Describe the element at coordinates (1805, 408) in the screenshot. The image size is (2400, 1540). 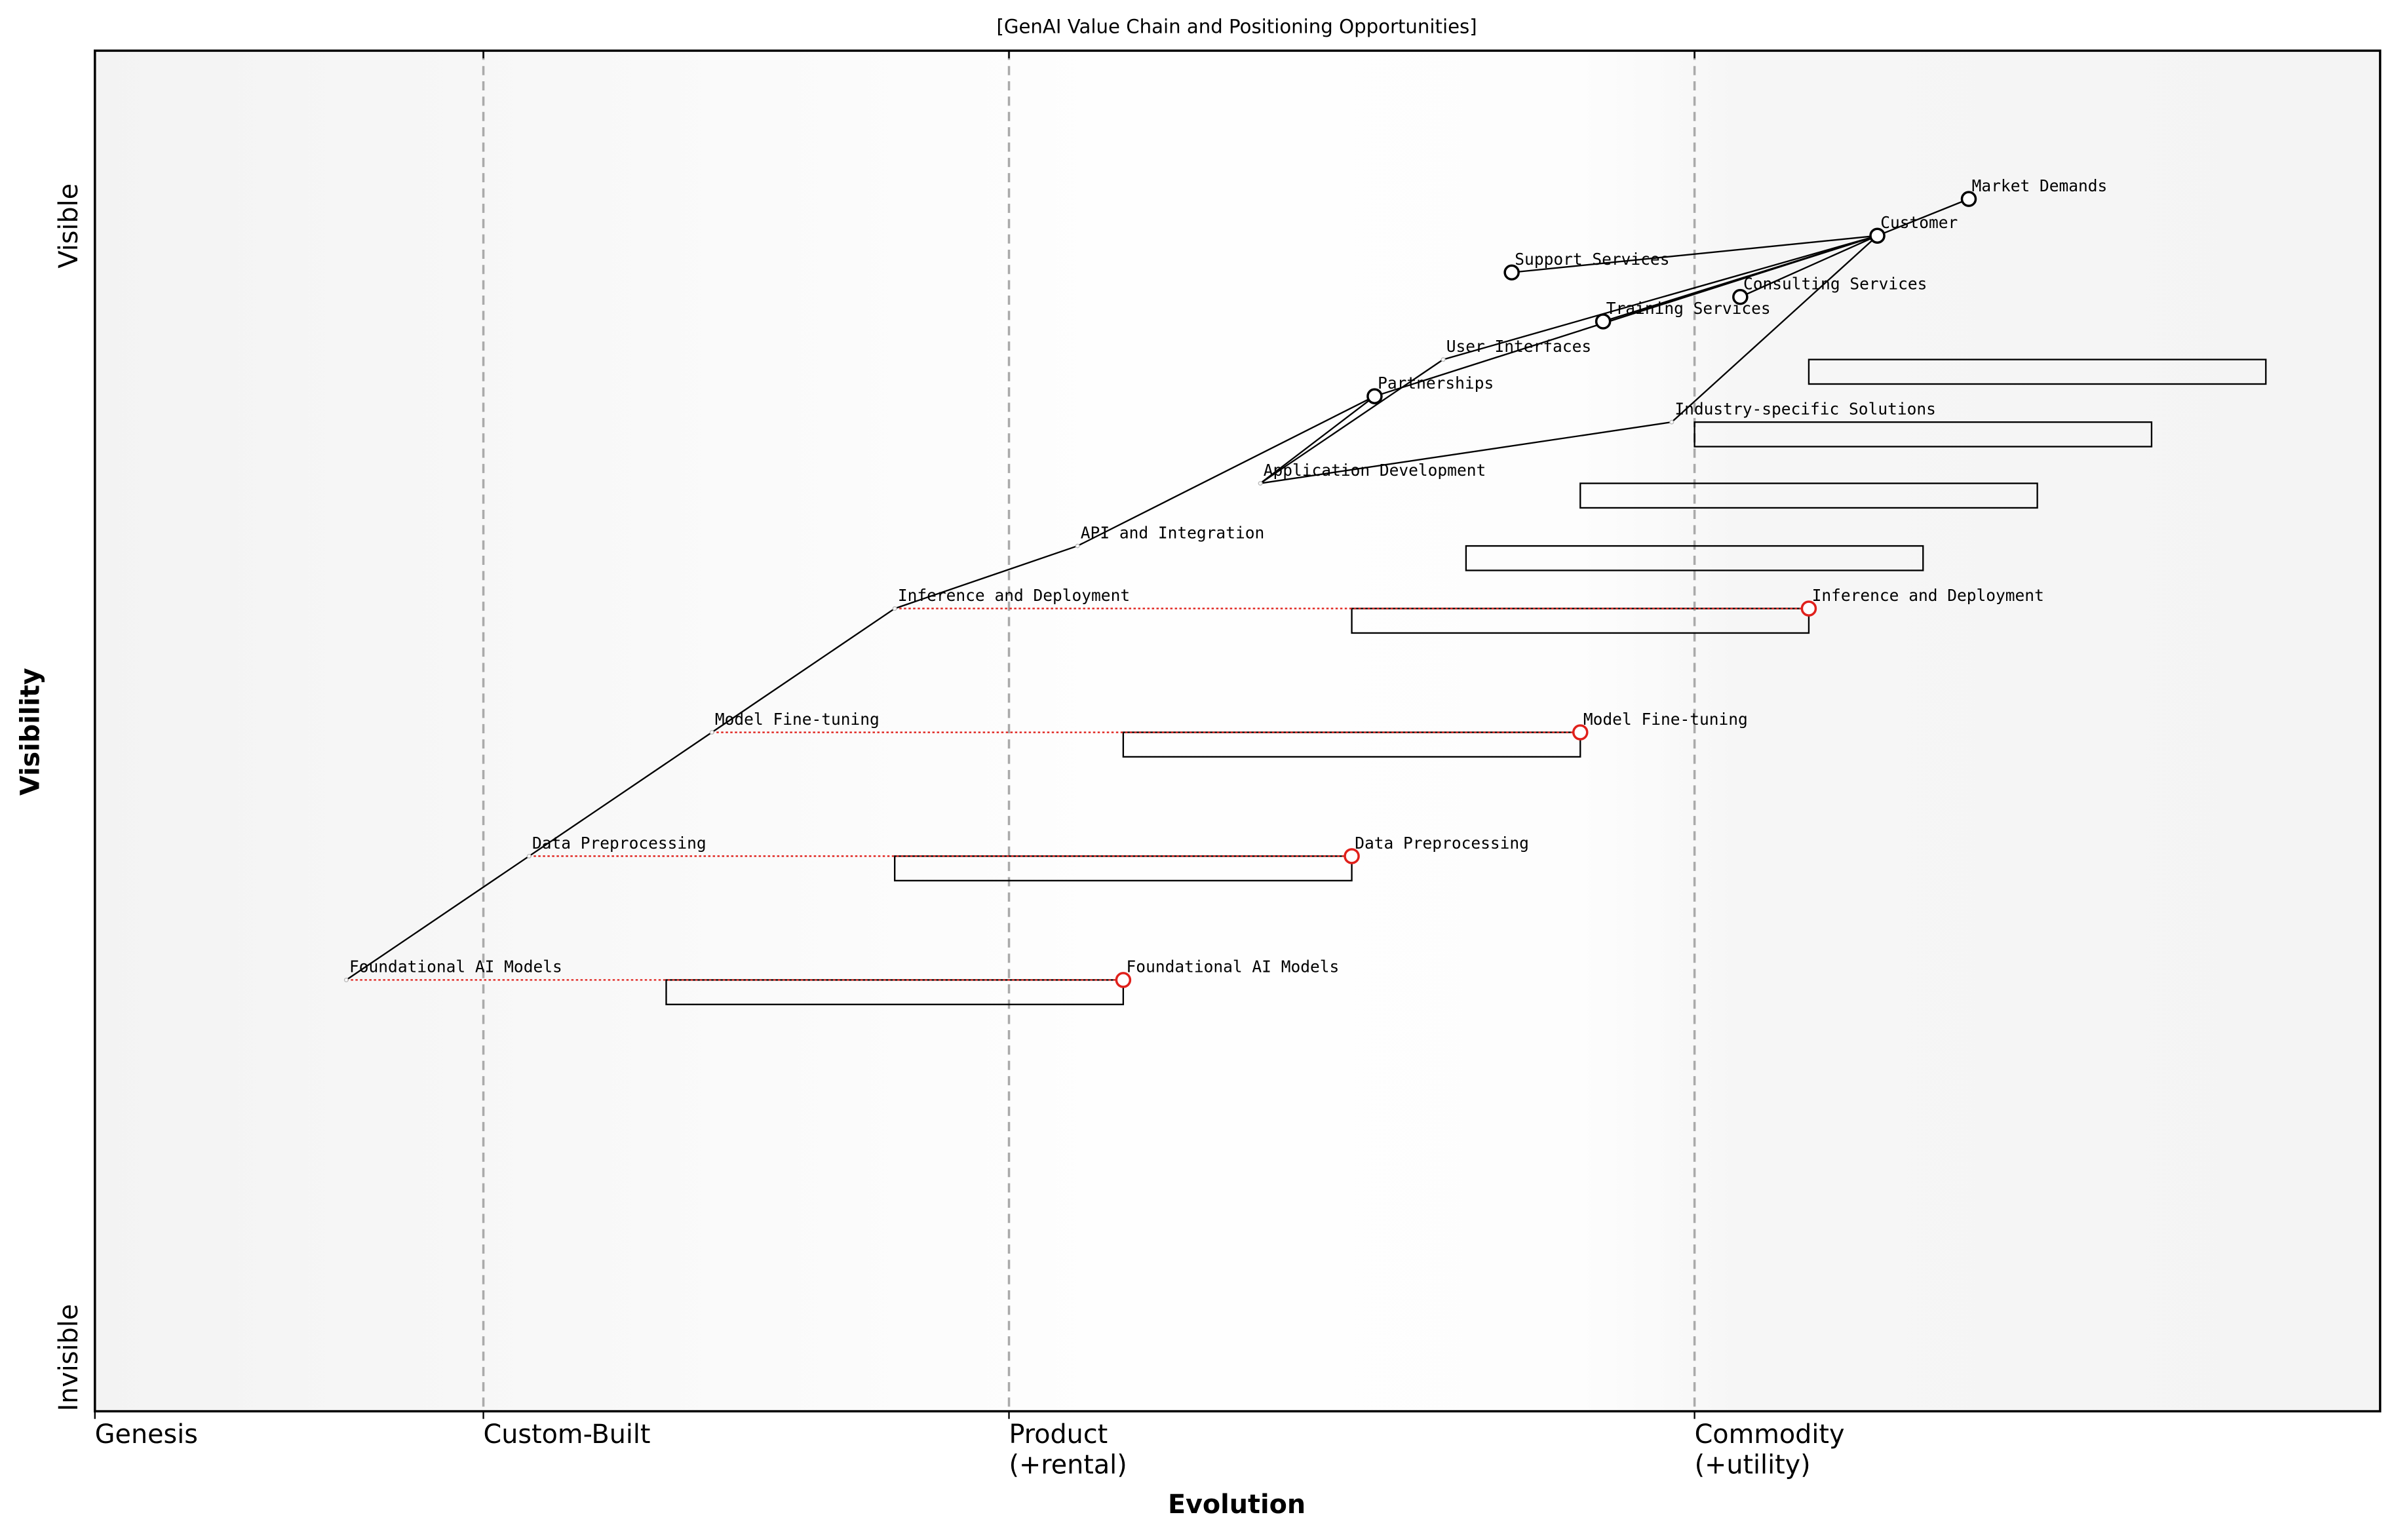
I see `component-label: Industry-specific Solutions` at that location.